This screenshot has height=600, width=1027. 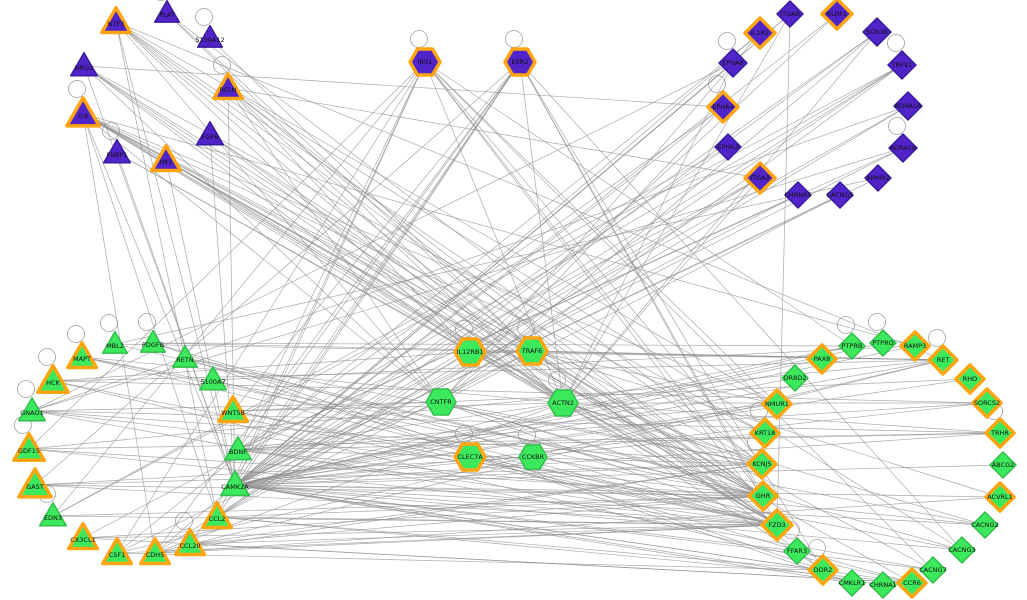 What do you see at coordinates (217, 515) in the screenshot?
I see `node-CCL2` at bounding box center [217, 515].